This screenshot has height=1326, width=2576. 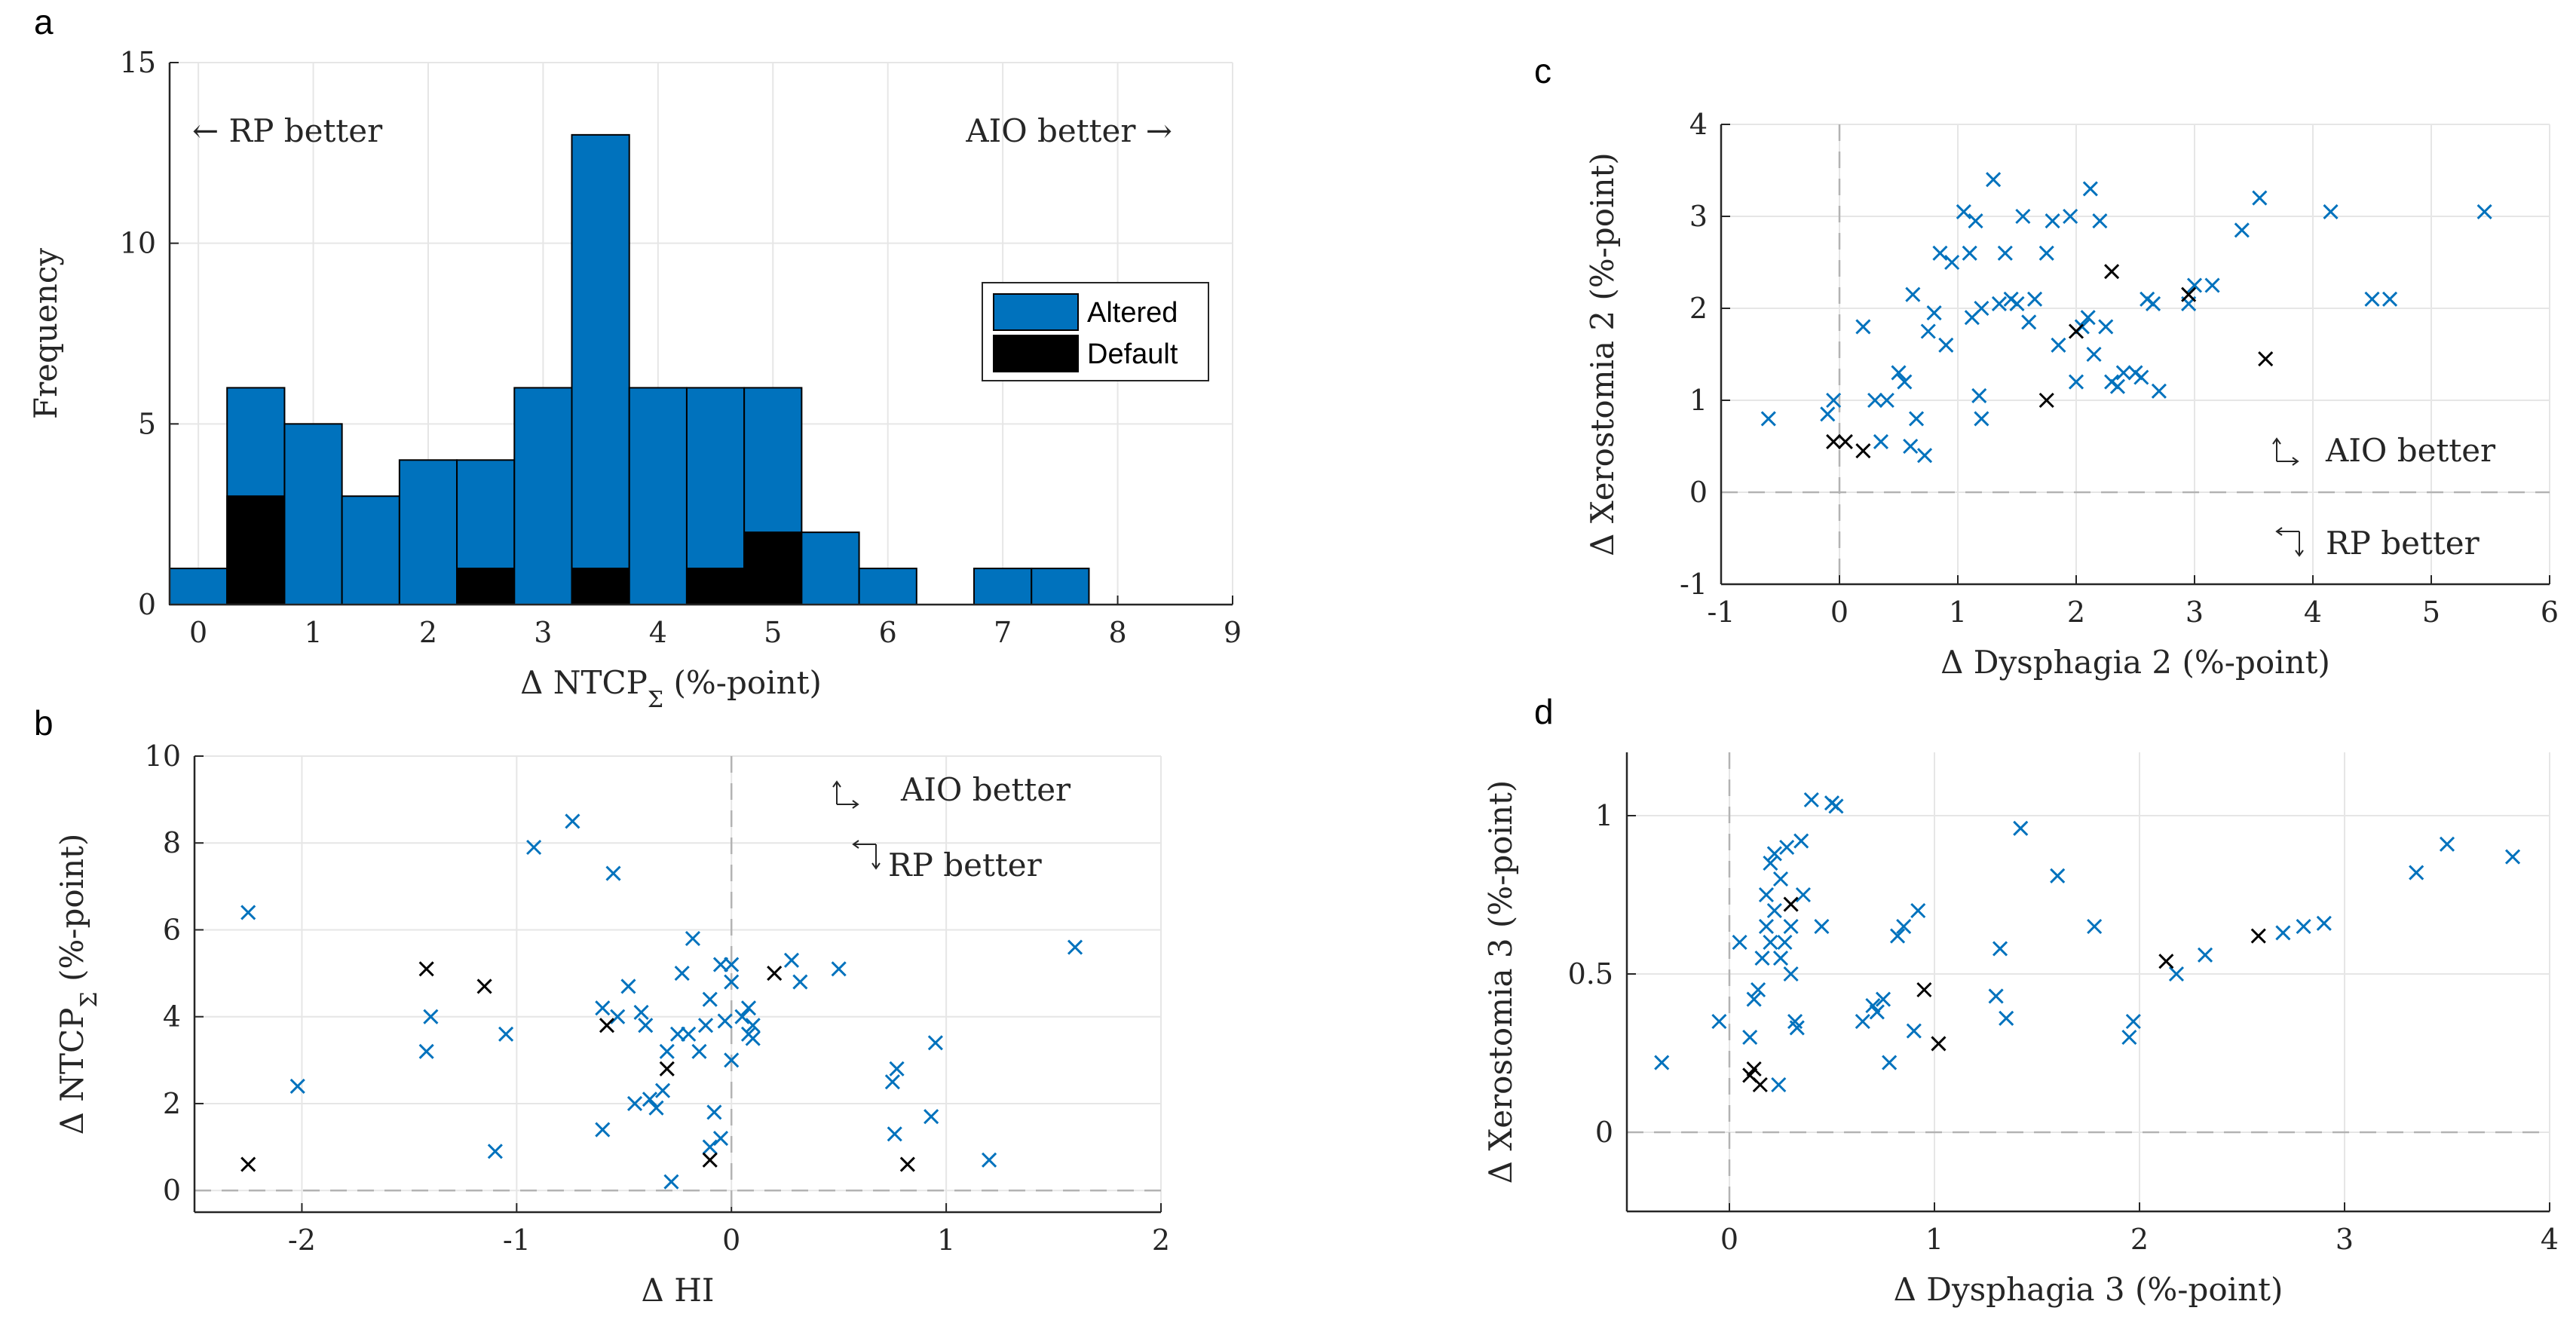 What do you see at coordinates (1544, 711) in the screenshot?
I see `panel-label: d` at bounding box center [1544, 711].